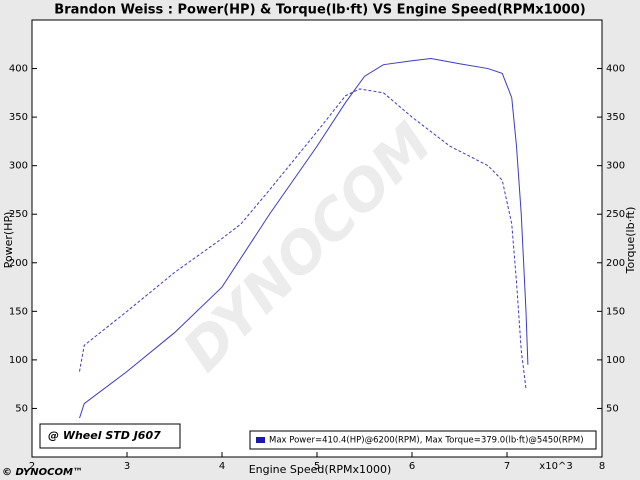 The width and height of the screenshot is (640, 480). What do you see at coordinates (555, 466) in the screenshot?
I see `x-unit: x10^3` at bounding box center [555, 466].